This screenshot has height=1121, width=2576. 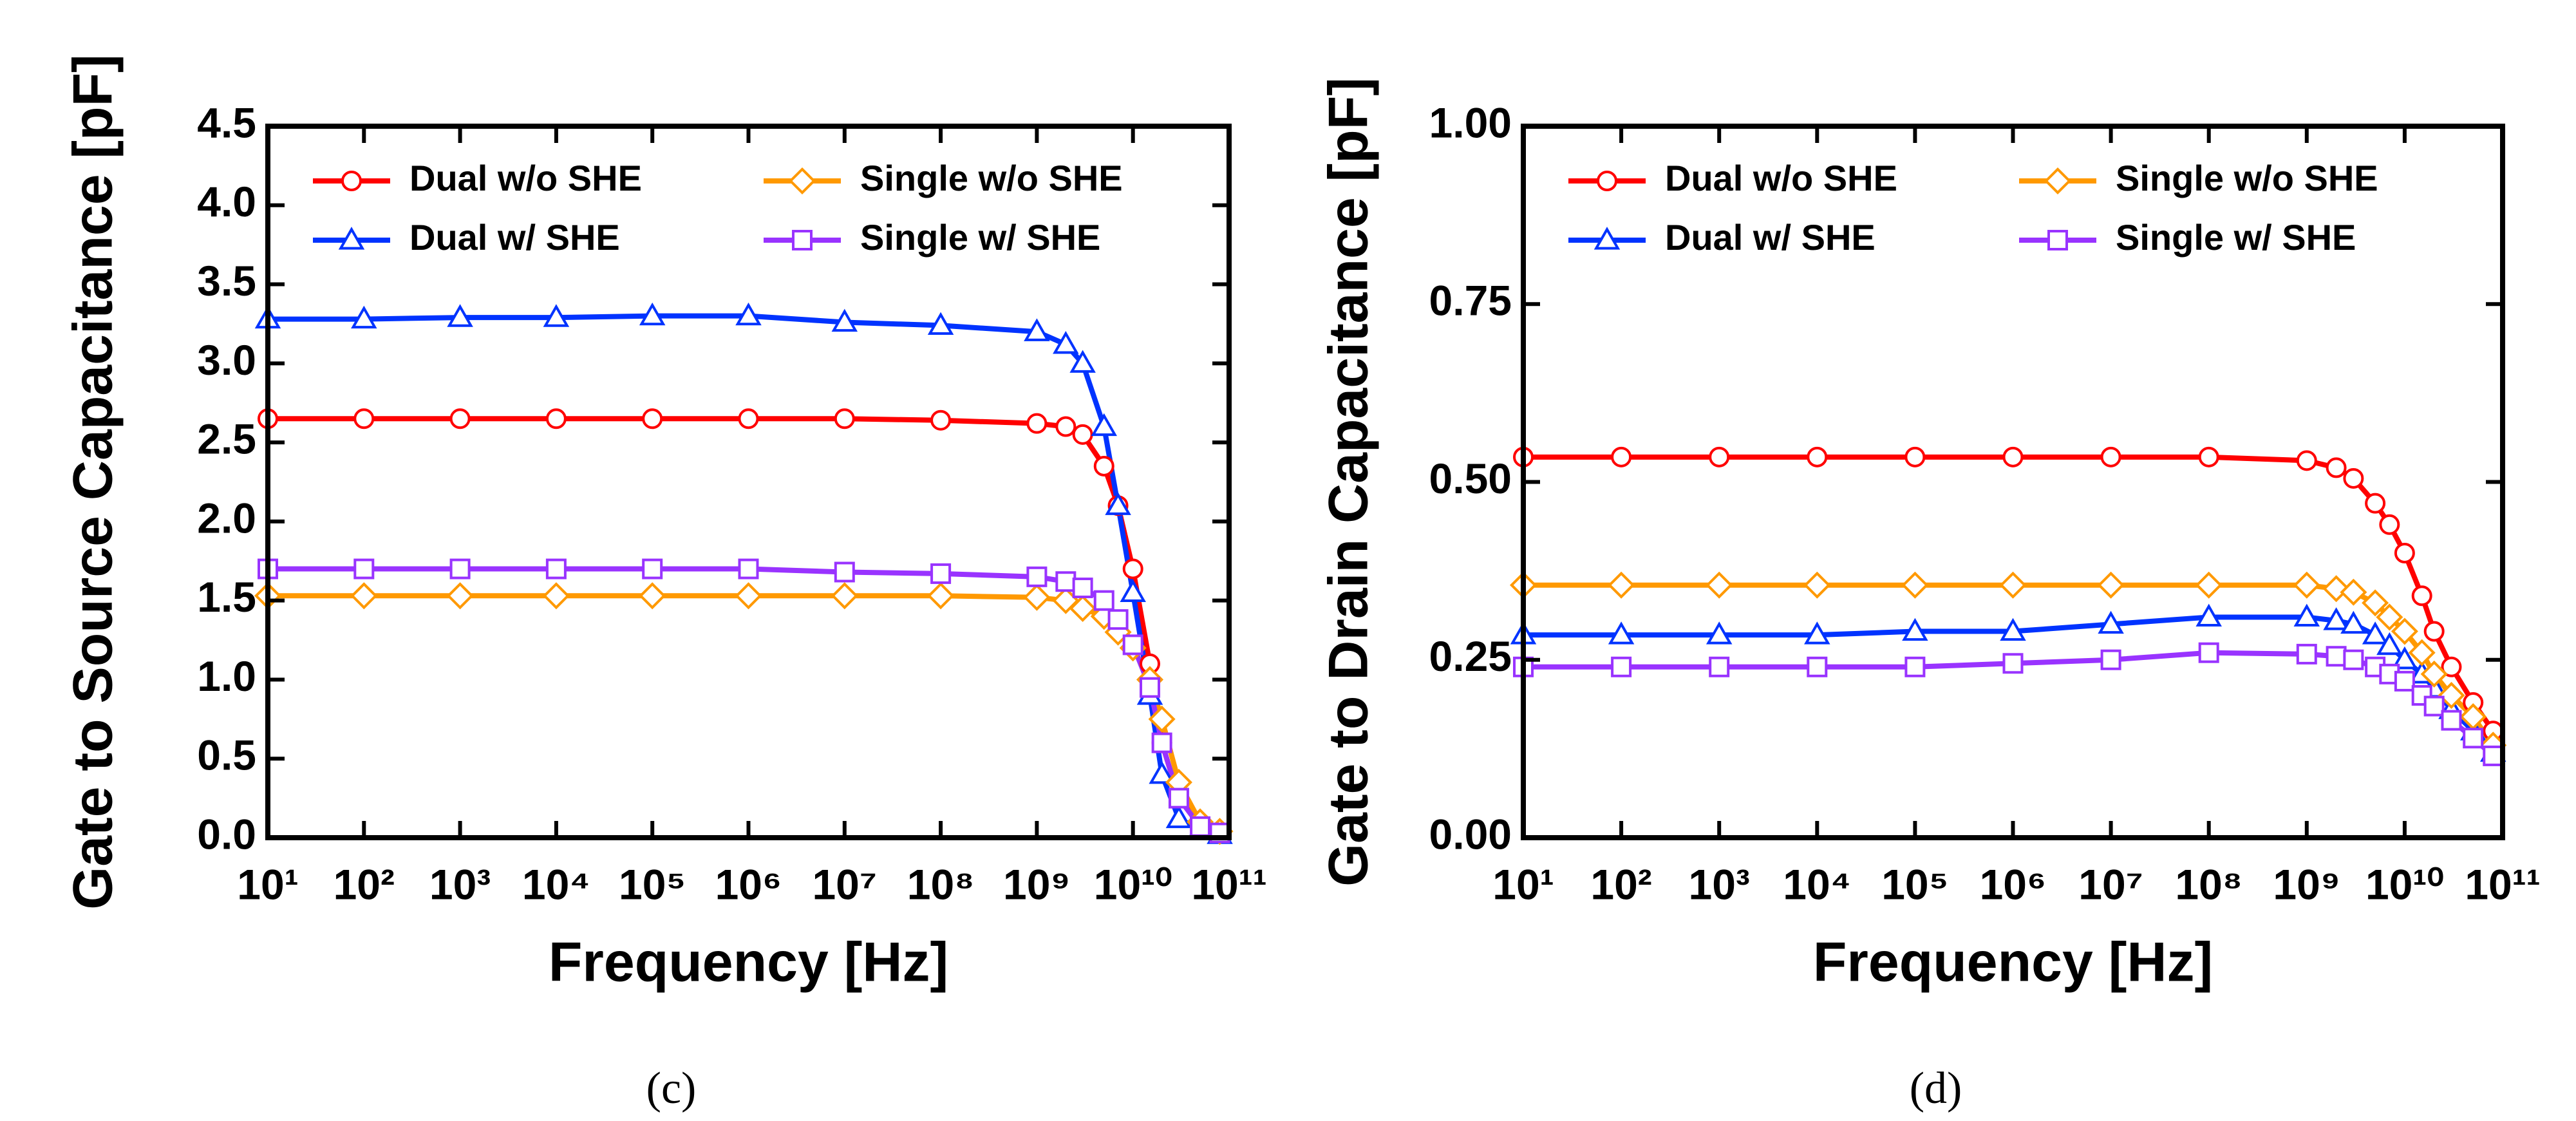 What do you see at coordinates (652, 884) in the screenshot?
I see `x-tick-label: 10⁵` at bounding box center [652, 884].